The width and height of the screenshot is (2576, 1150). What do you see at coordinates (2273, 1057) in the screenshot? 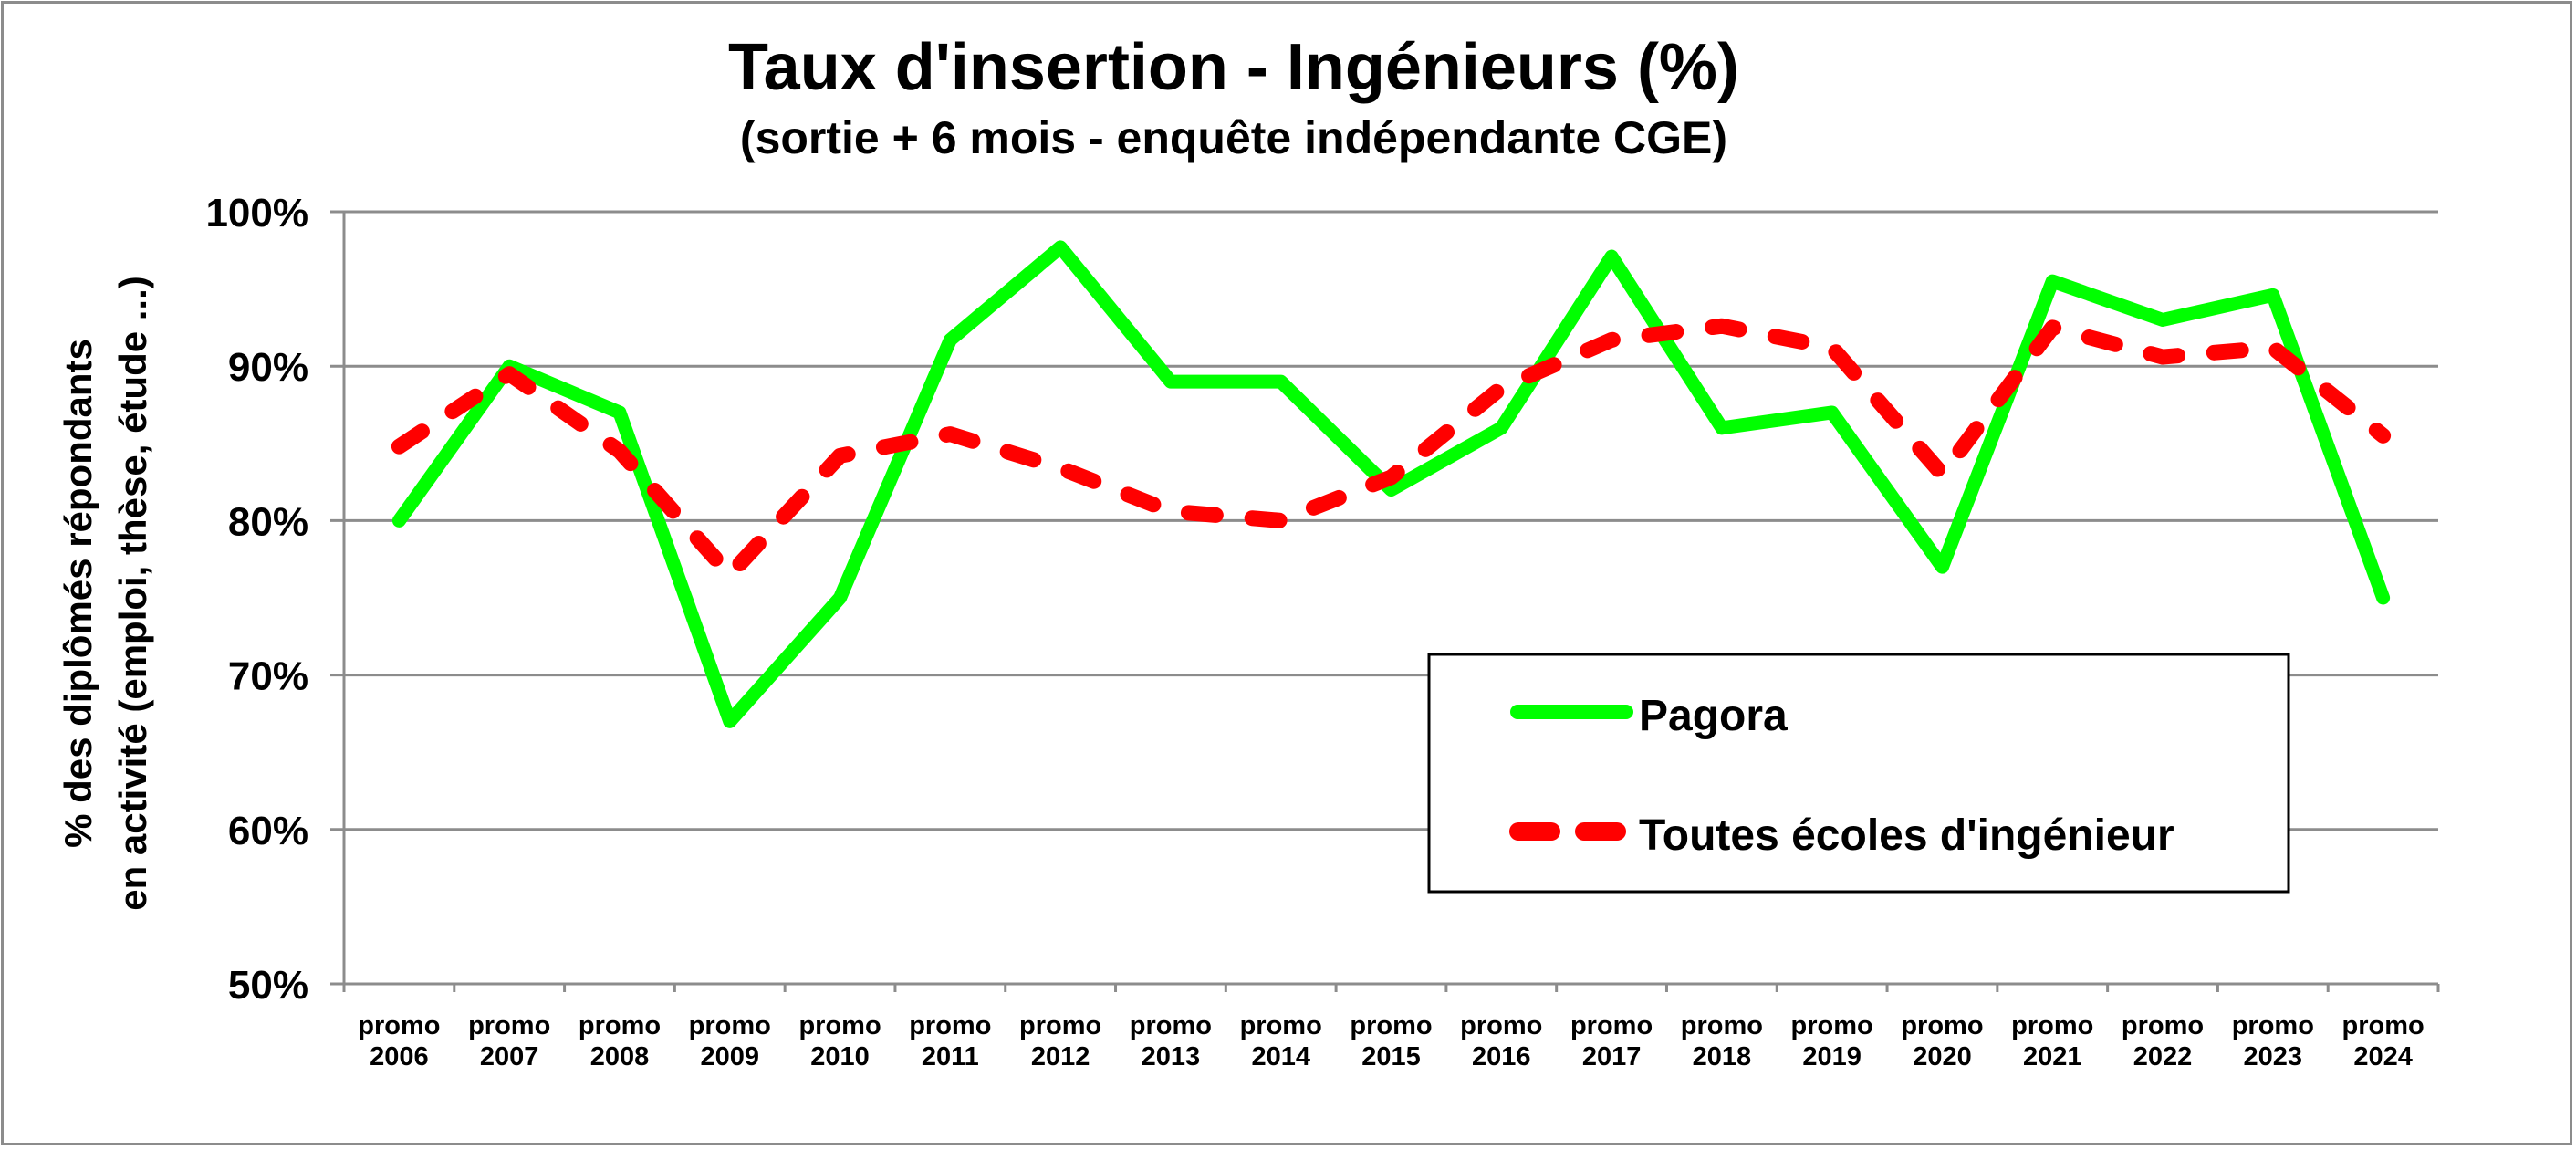
I see `x-tick-label-year: 2023` at bounding box center [2273, 1057].